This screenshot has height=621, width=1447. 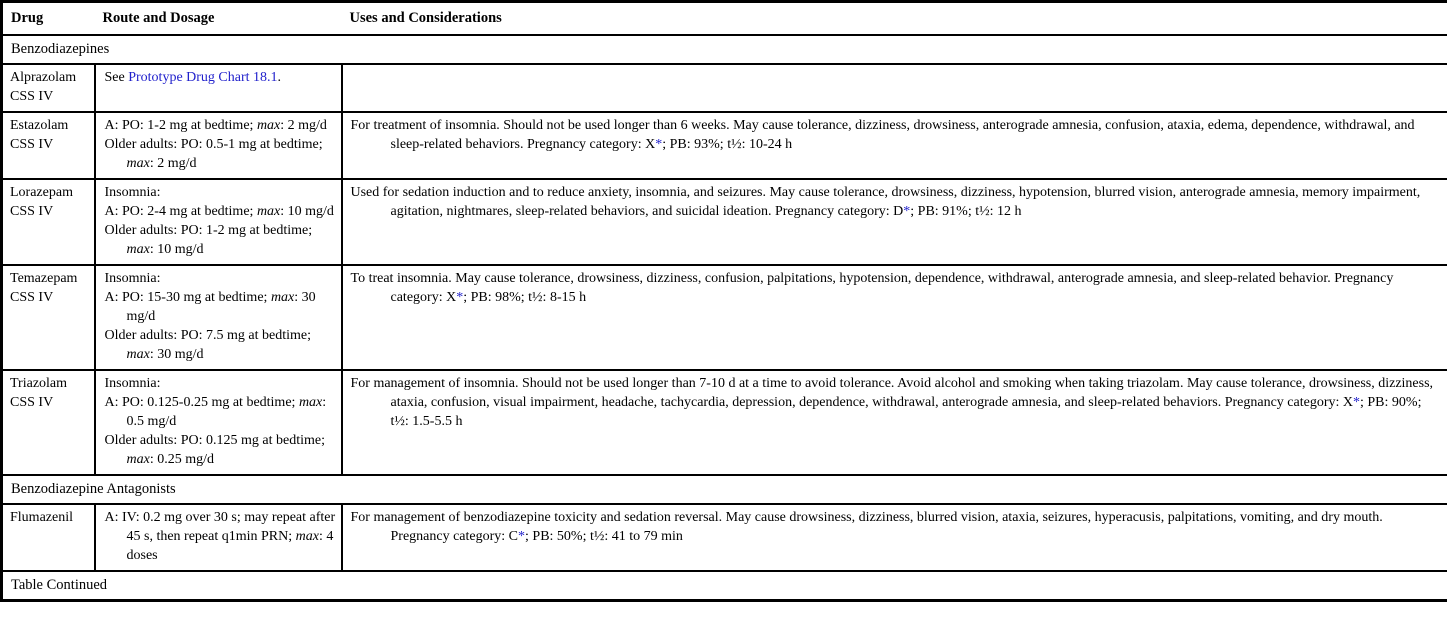 I want to click on dosage-line: A: PO: 2-4 mg at bedtime; max: 10 mg/d, so click(x=221, y=211).